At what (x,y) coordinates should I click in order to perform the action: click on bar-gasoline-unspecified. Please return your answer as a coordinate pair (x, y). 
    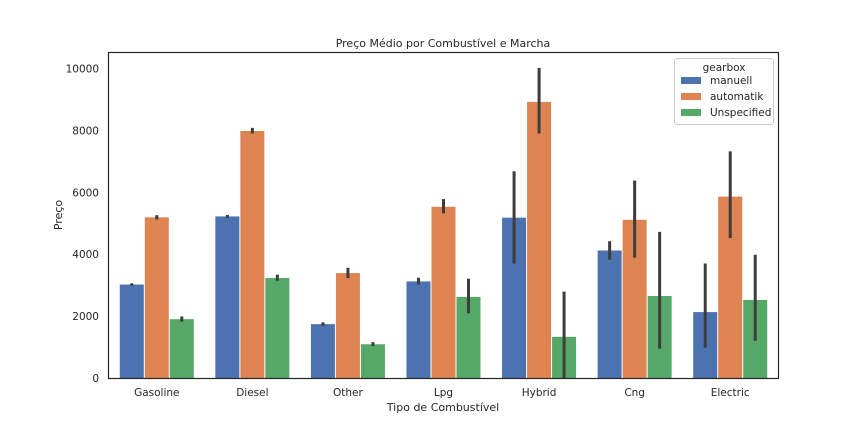
    Looking at the image, I should click on (181, 348).